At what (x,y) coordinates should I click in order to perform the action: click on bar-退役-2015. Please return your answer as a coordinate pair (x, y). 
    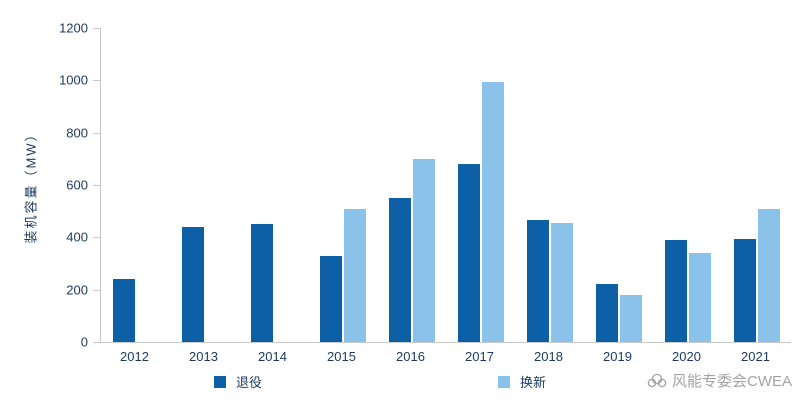
    Looking at the image, I should click on (330, 298).